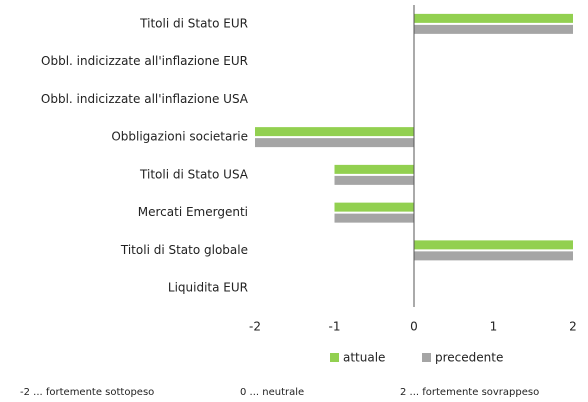 This screenshot has height=402, width=588. What do you see at coordinates (145, 99) in the screenshot?
I see `y-tick-label: Obbl. indicizzate all'inflazione USA` at bounding box center [145, 99].